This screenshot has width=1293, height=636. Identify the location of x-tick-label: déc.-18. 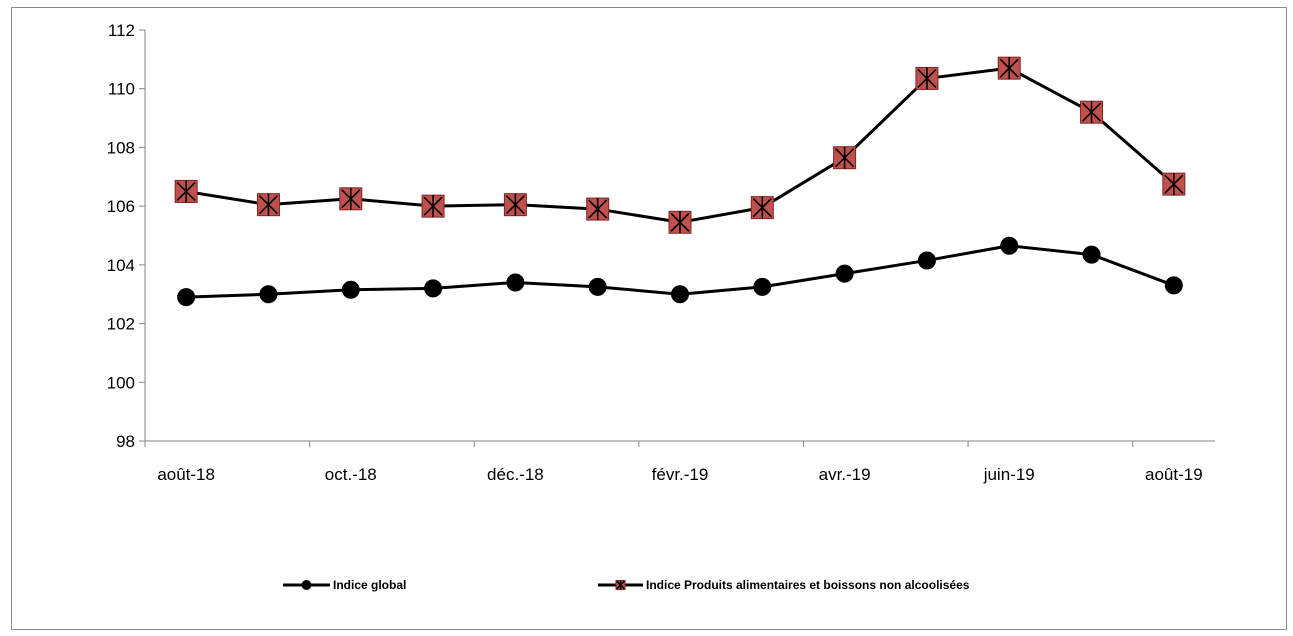
(515, 474).